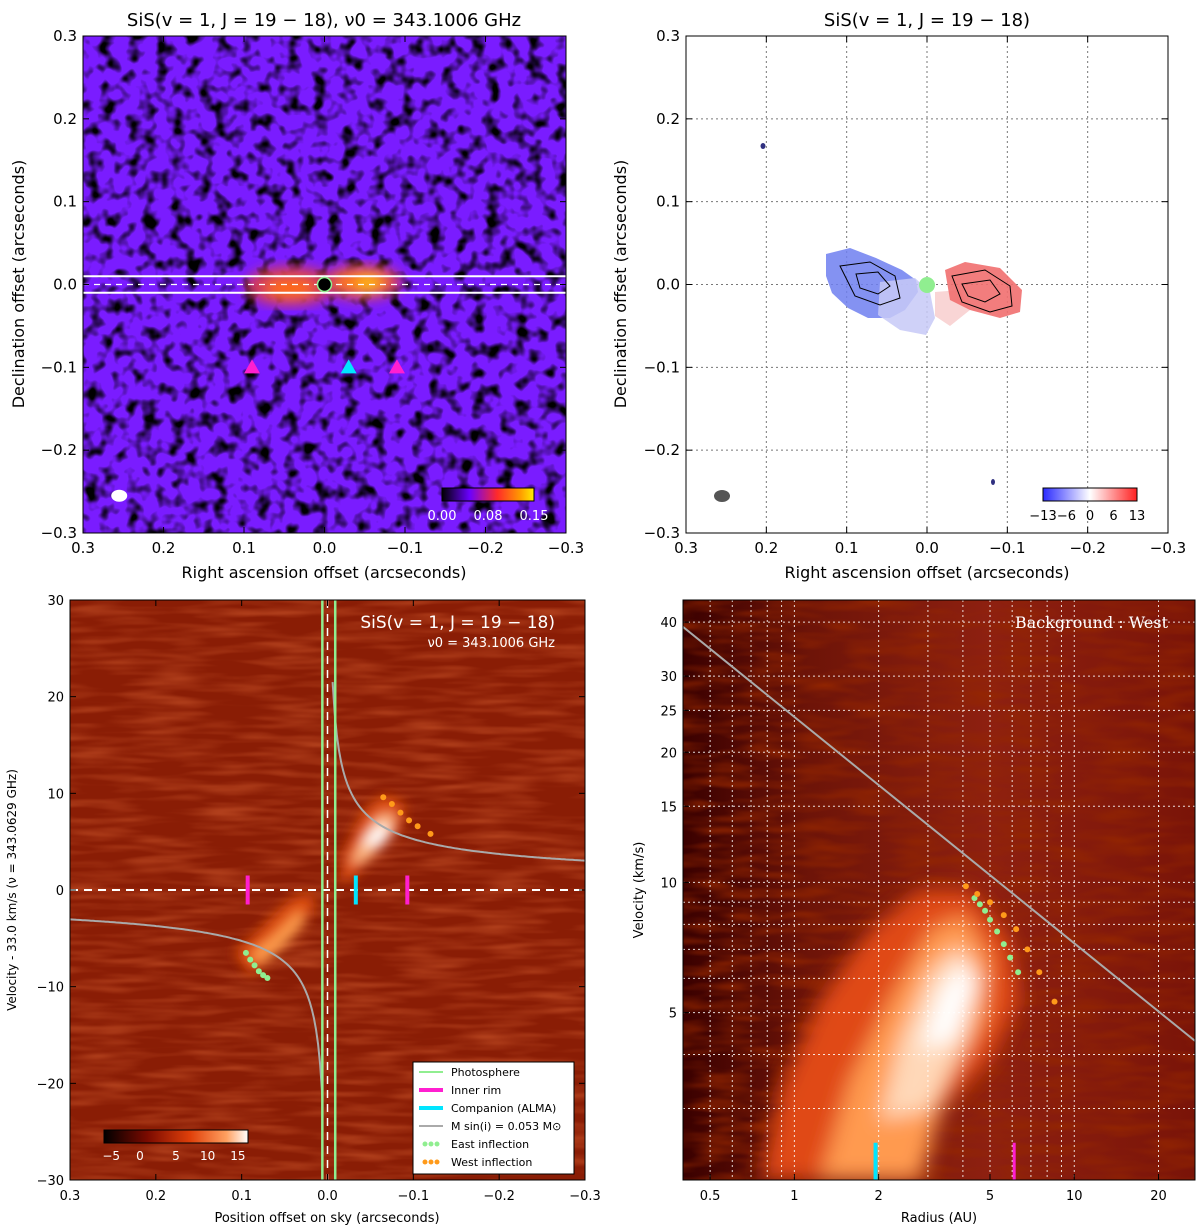 This screenshot has width=1200, height=1227. I want to click on colorbar: −13 −6 0 6 13, so click(1087, 505).